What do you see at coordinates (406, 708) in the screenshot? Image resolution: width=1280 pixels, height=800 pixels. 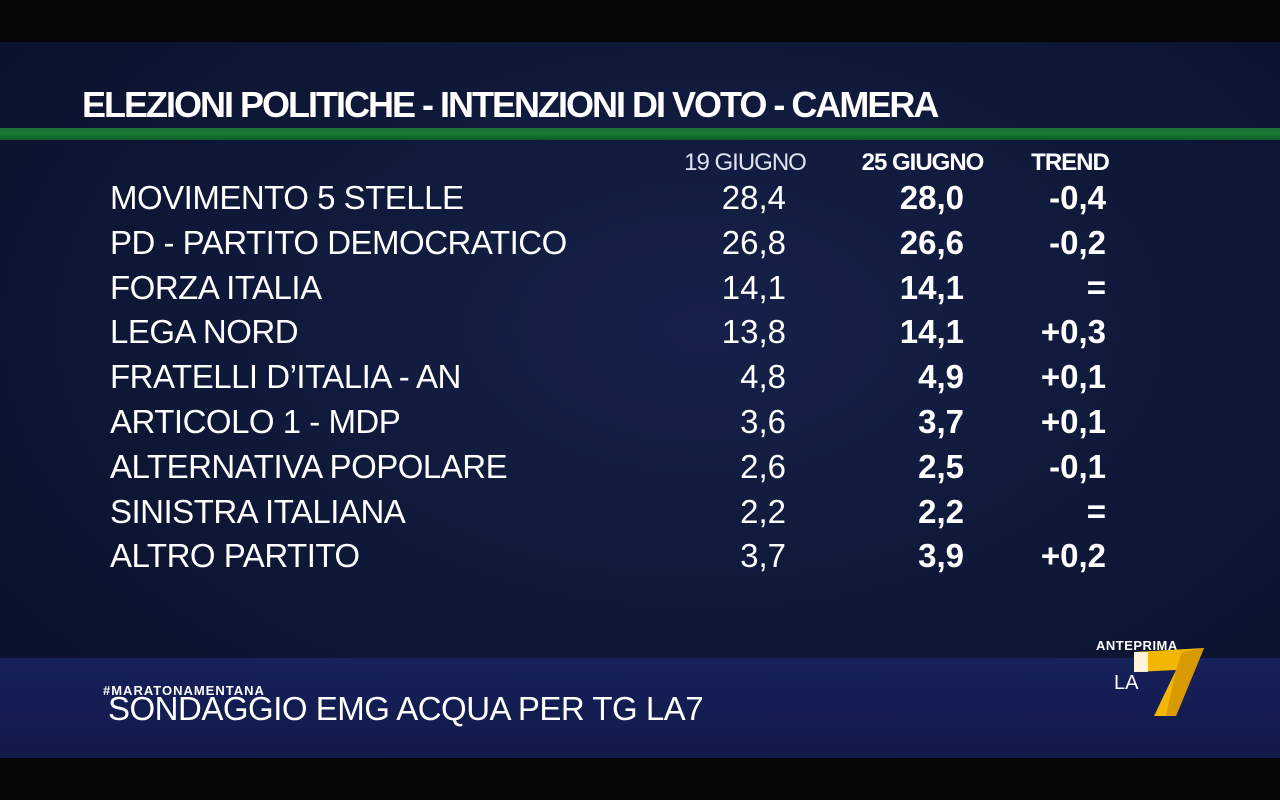 I see `source-caption: SONDAGGIO EMG ACQUA PER TG LA7` at bounding box center [406, 708].